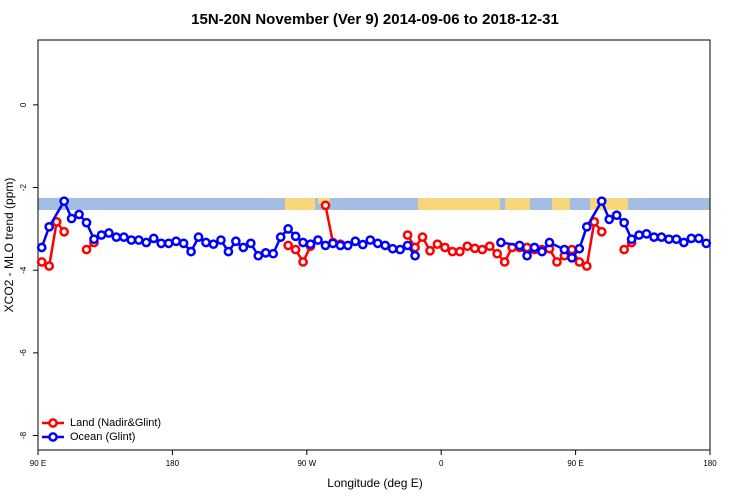  Describe the element at coordinates (115, 423) in the screenshot. I see `legend-label: Land (Nadir&Glint)` at that location.